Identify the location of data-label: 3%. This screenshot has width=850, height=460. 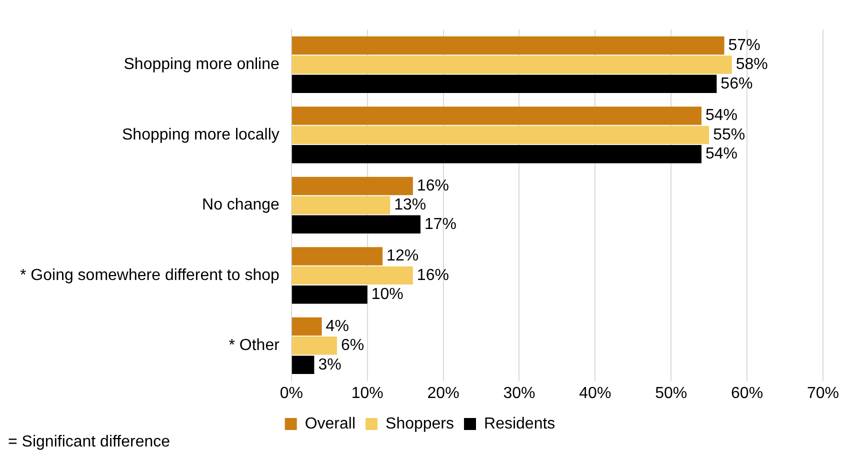
(330, 365).